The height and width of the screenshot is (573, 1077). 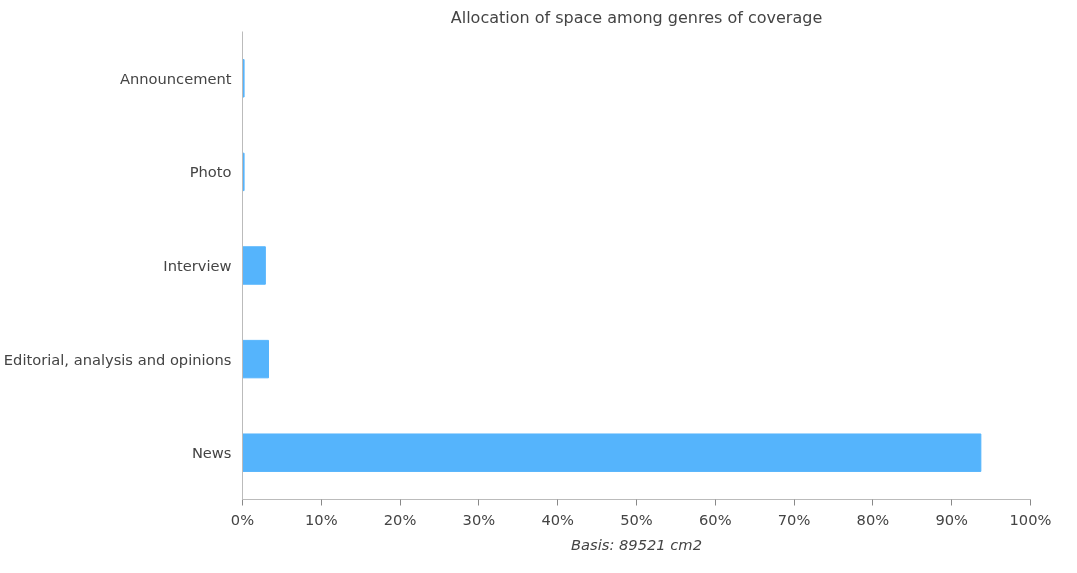 What do you see at coordinates (558, 519) in the screenshot?
I see `x-tick-label: 40%` at bounding box center [558, 519].